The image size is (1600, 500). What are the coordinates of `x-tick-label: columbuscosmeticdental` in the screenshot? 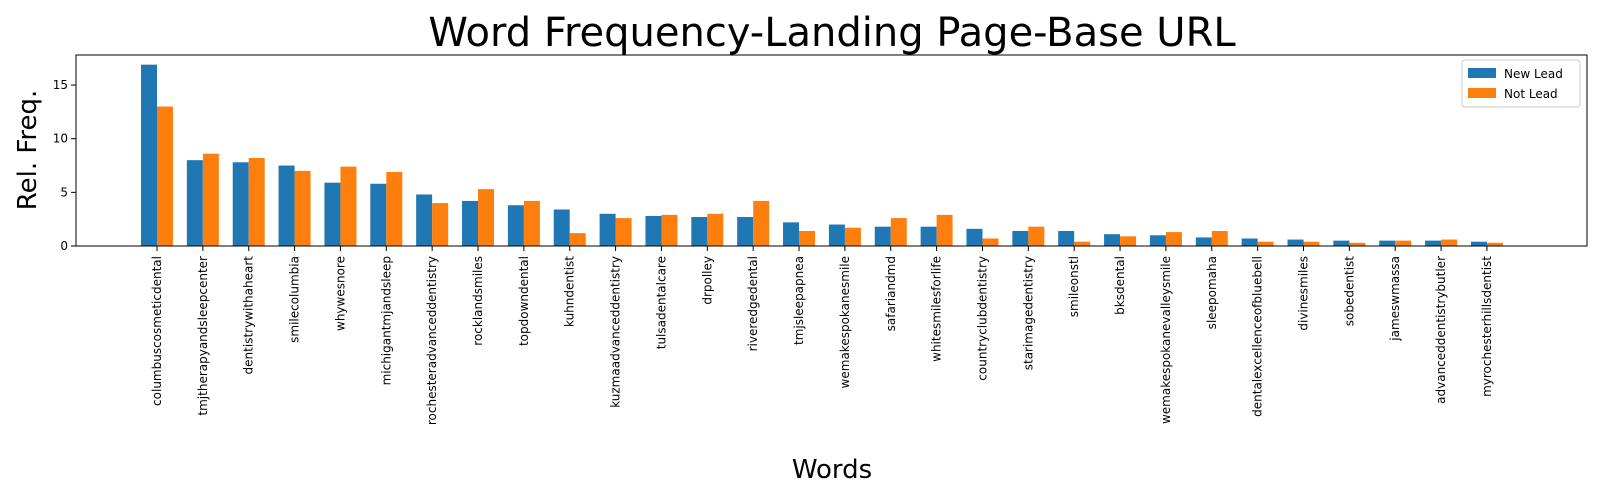 It's located at (157, 331).